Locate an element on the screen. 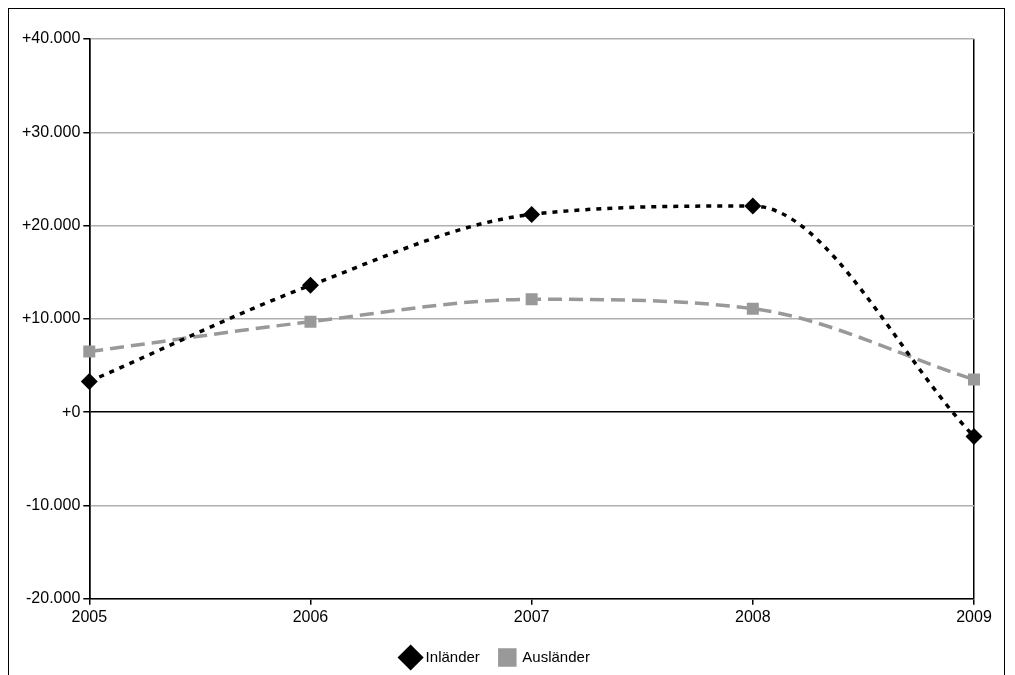 The height and width of the screenshot is (675, 1015). y-tick-label: +40.000 is located at coordinates (51, 38).